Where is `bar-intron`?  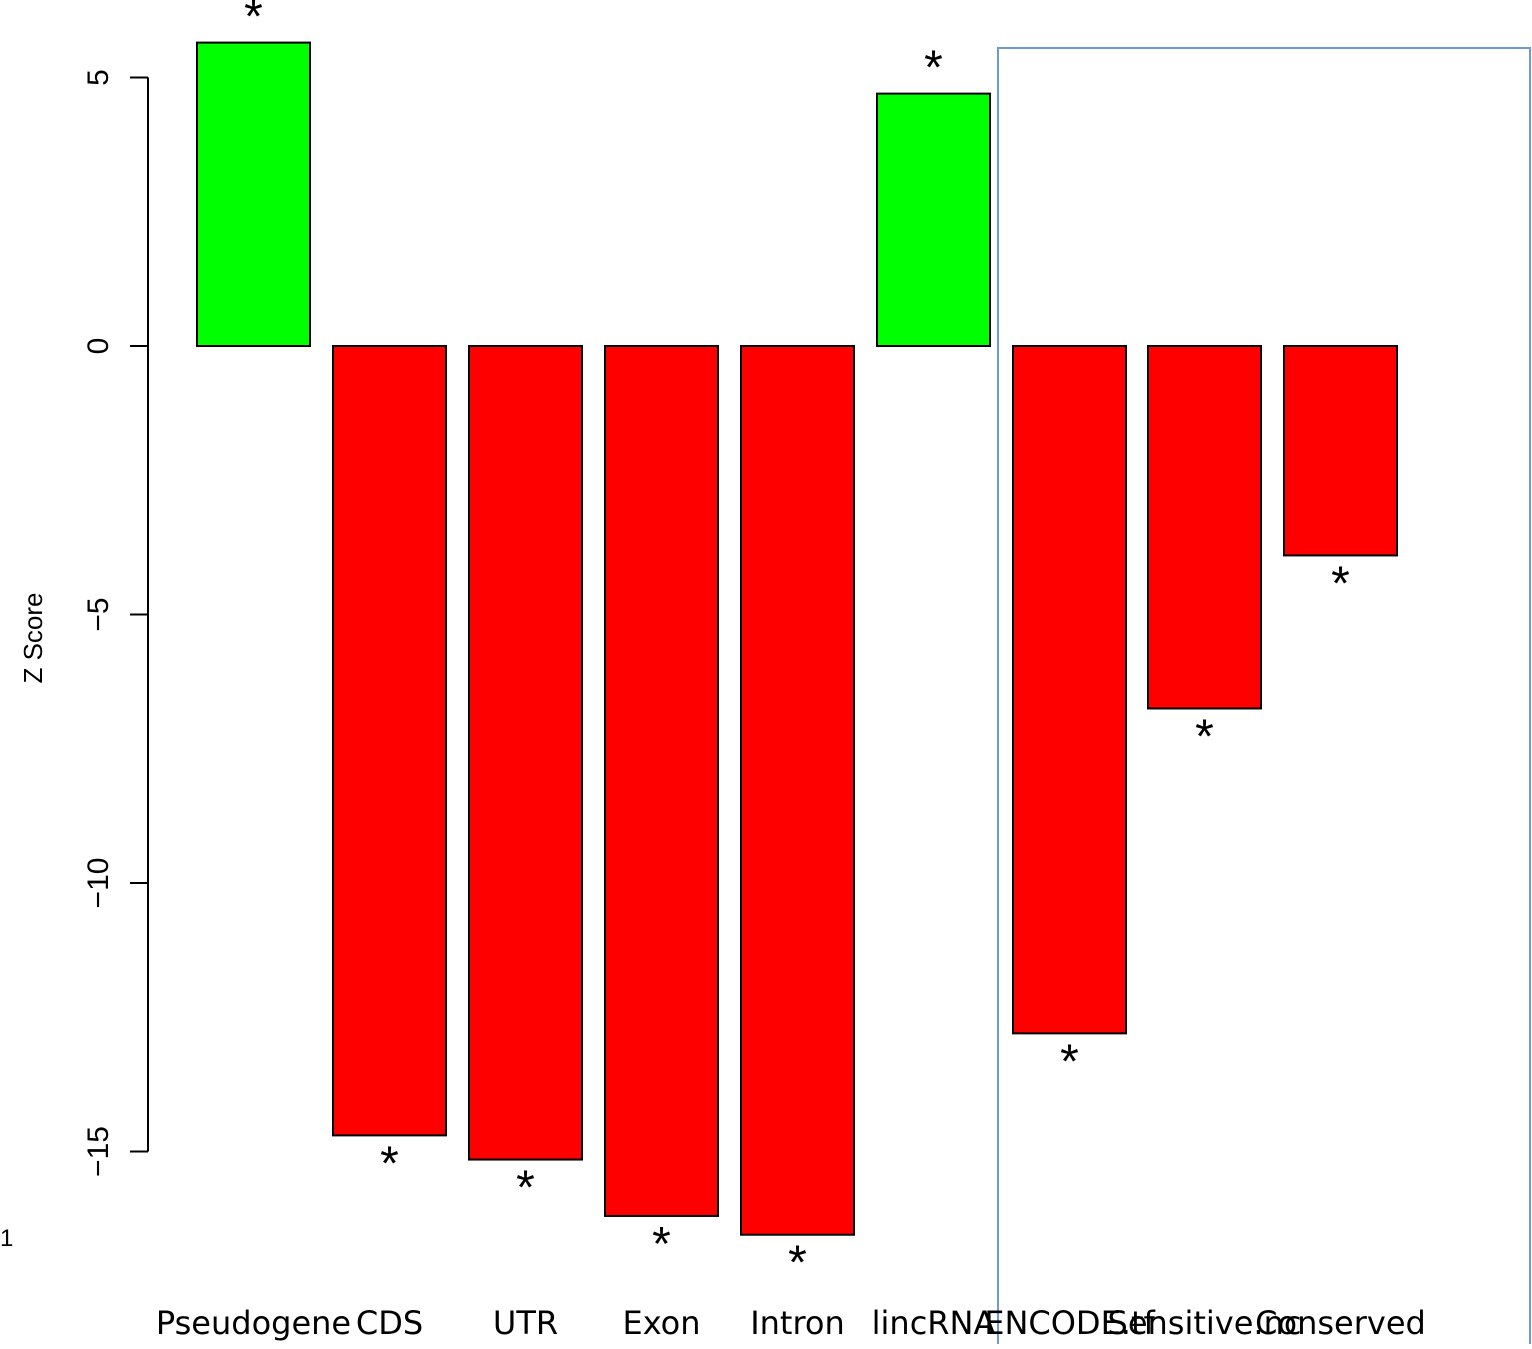
bar-intron is located at coordinates (797, 790).